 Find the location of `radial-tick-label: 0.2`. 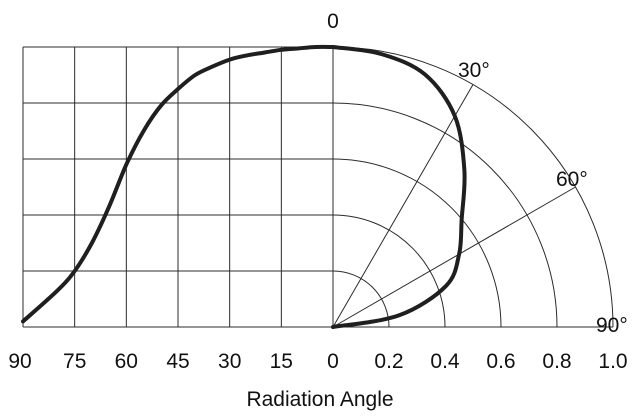

radial-tick-label: 0.2 is located at coordinates (388, 361).